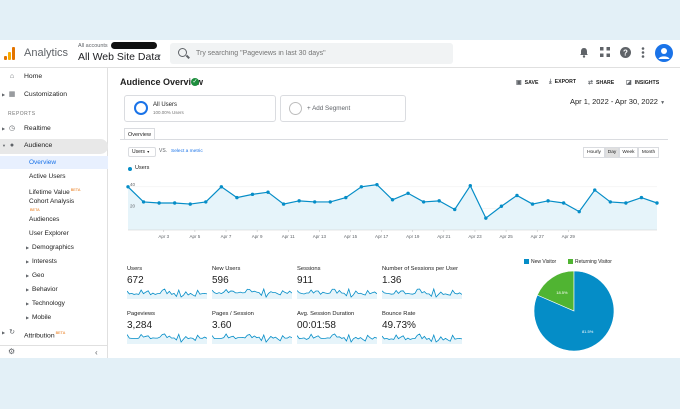 Image resolution: width=680 pixels, height=409 pixels. What do you see at coordinates (12, 351) in the screenshot?
I see `gear-icon: ⚙` at bounding box center [12, 351].